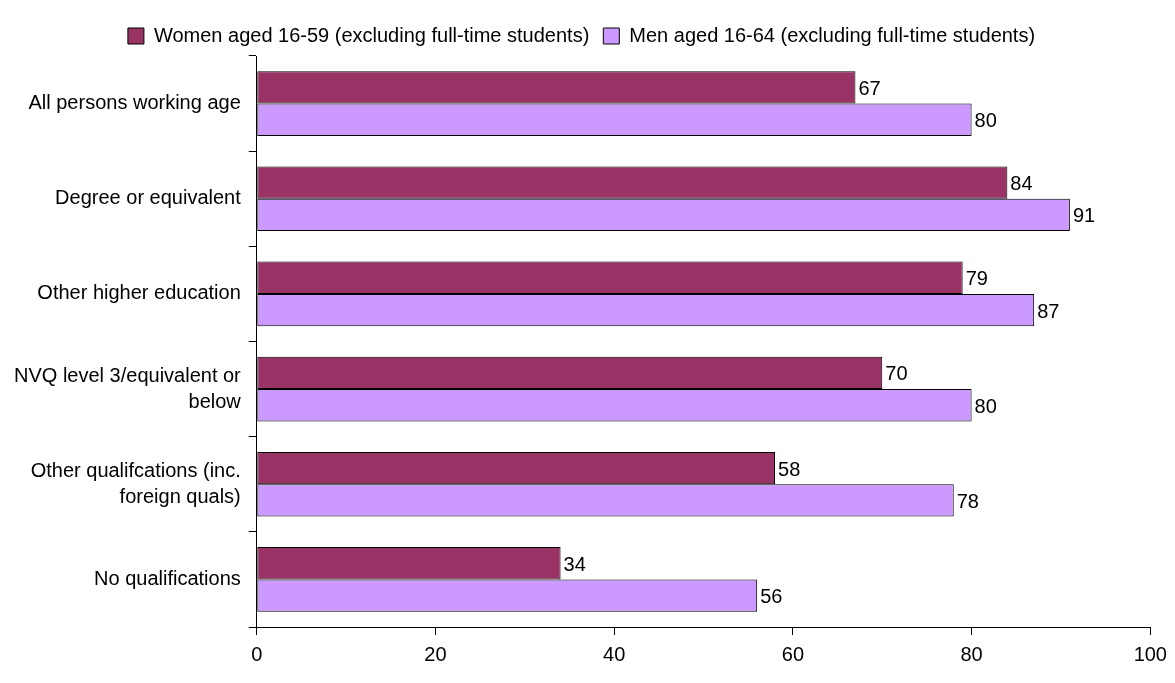 The width and height of the screenshot is (1175, 683). I want to click on data-label: 70, so click(896, 373).